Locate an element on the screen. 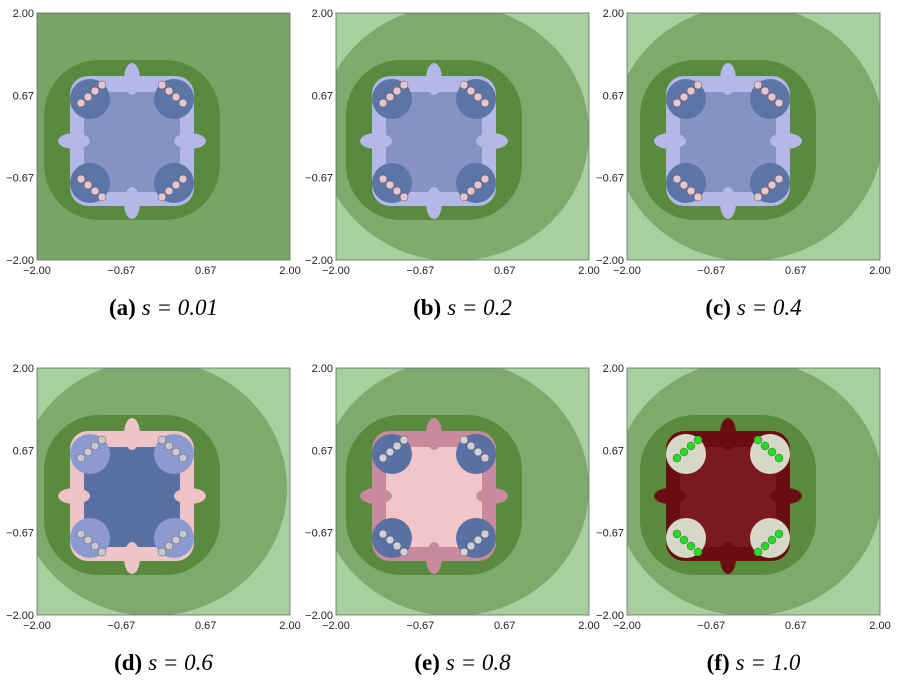 This screenshot has width=898, height=680. caption: (d) s = 0.6 is located at coordinates (163, 662).